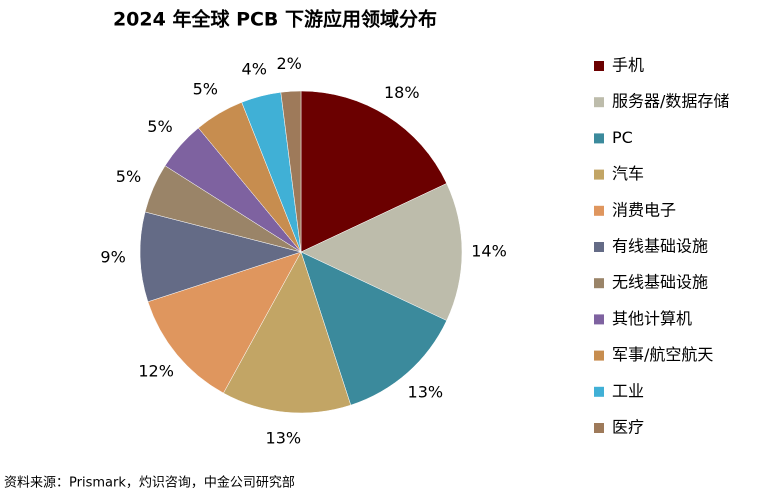 This screenshot has width=780, height=494. Describe the element at coordinates (628, 65) in the screenshot. I see `legend-label: 手机` at that location.